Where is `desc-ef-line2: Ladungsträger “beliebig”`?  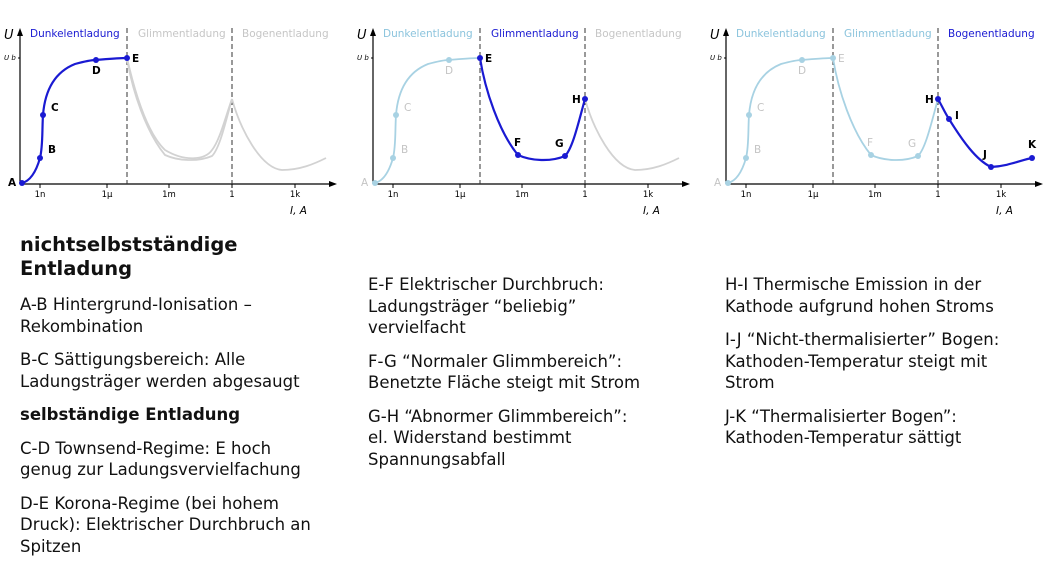 desc-ef-line2: Ladungsträger “beliebig” is located at coordinates (472, 306).